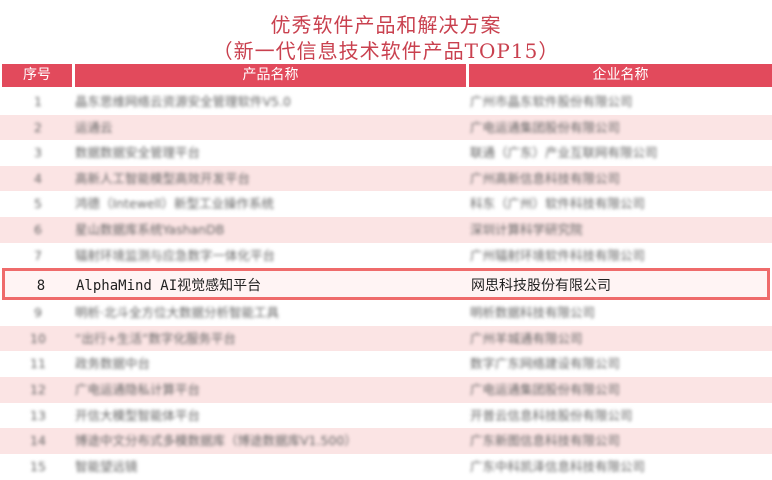  What do you see at coordinates (386, 178) in the screenshot?
I see `table-row: 4 高新人工智能模型高效开发平台 广州高新信息科技有限公司` at bounding box center [386, 178].